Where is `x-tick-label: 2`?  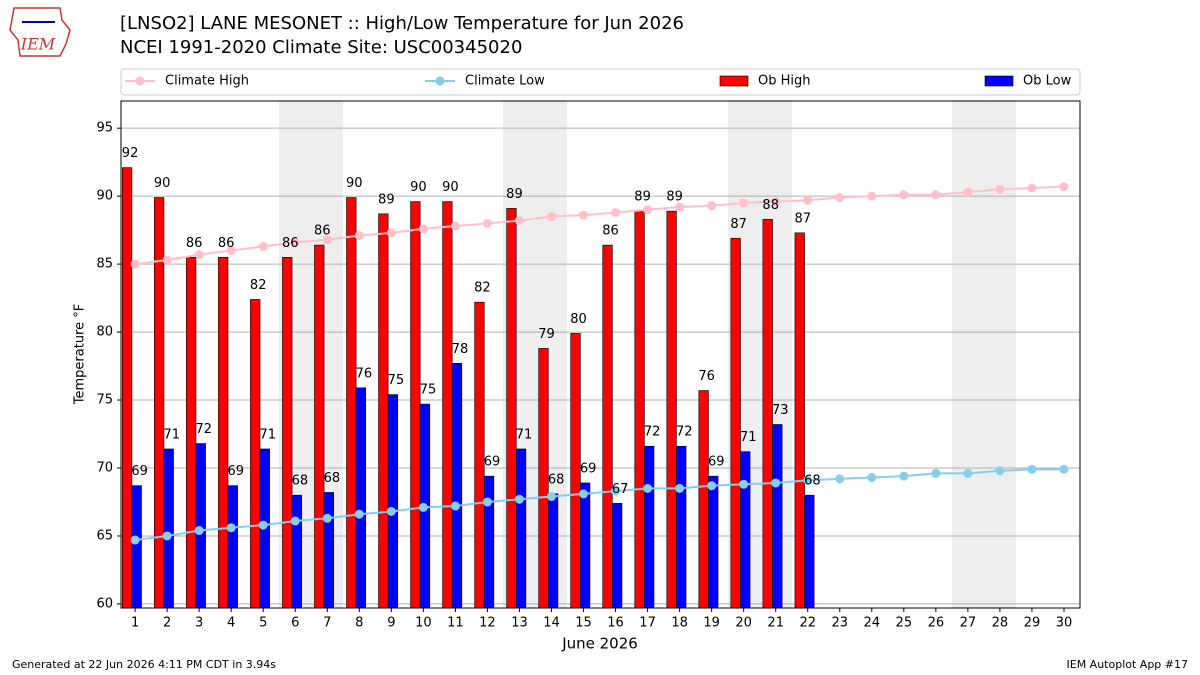
x-tick-label: 2 is located at coordinates (167, 623).